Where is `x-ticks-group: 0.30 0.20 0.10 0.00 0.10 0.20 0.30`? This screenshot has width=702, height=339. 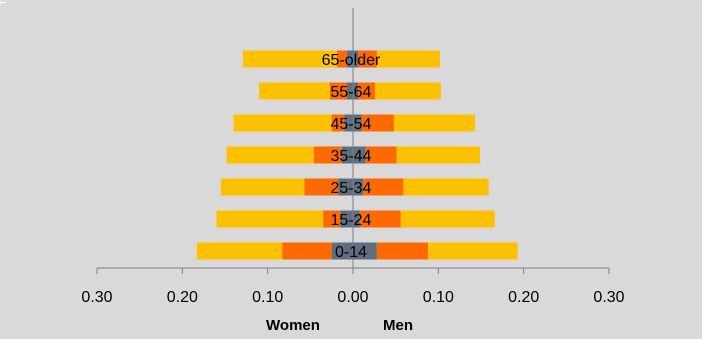 x-ticks-group: 0.30 0.20 0.10 0.00 0.10 0.20 0.30 is located at coordinates (353, 287).